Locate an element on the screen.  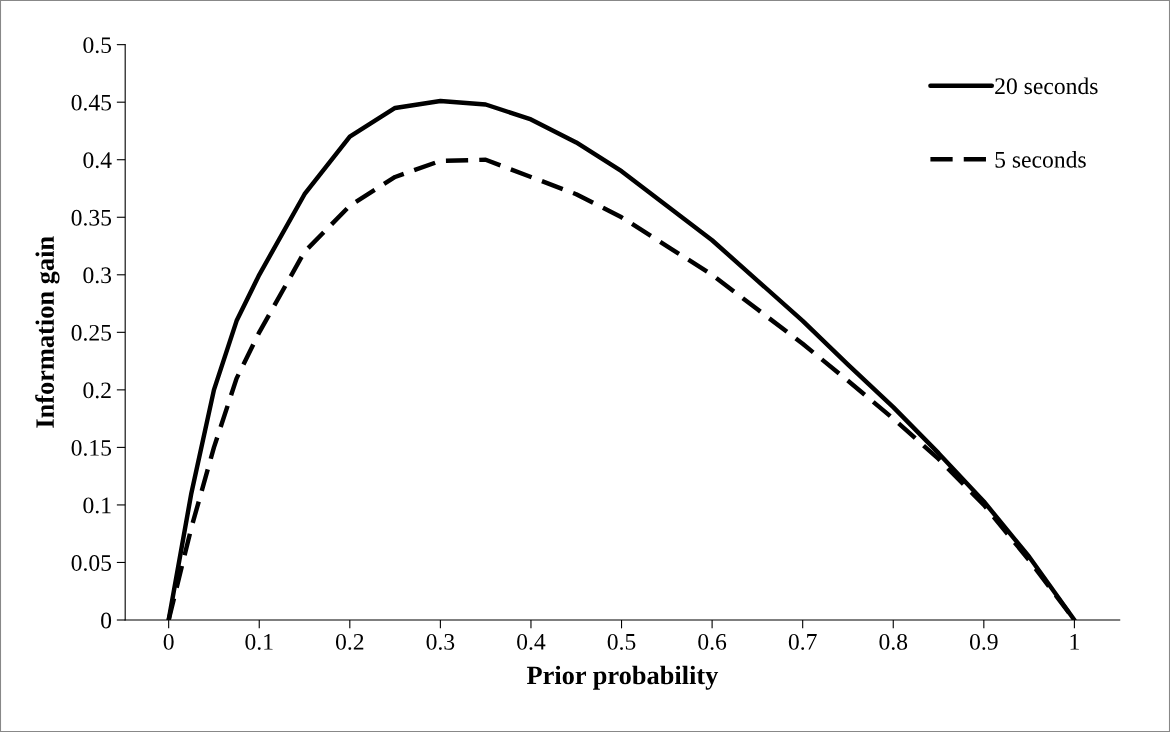
x-tick-label: 0.2 is located at coordinates (349, 641).